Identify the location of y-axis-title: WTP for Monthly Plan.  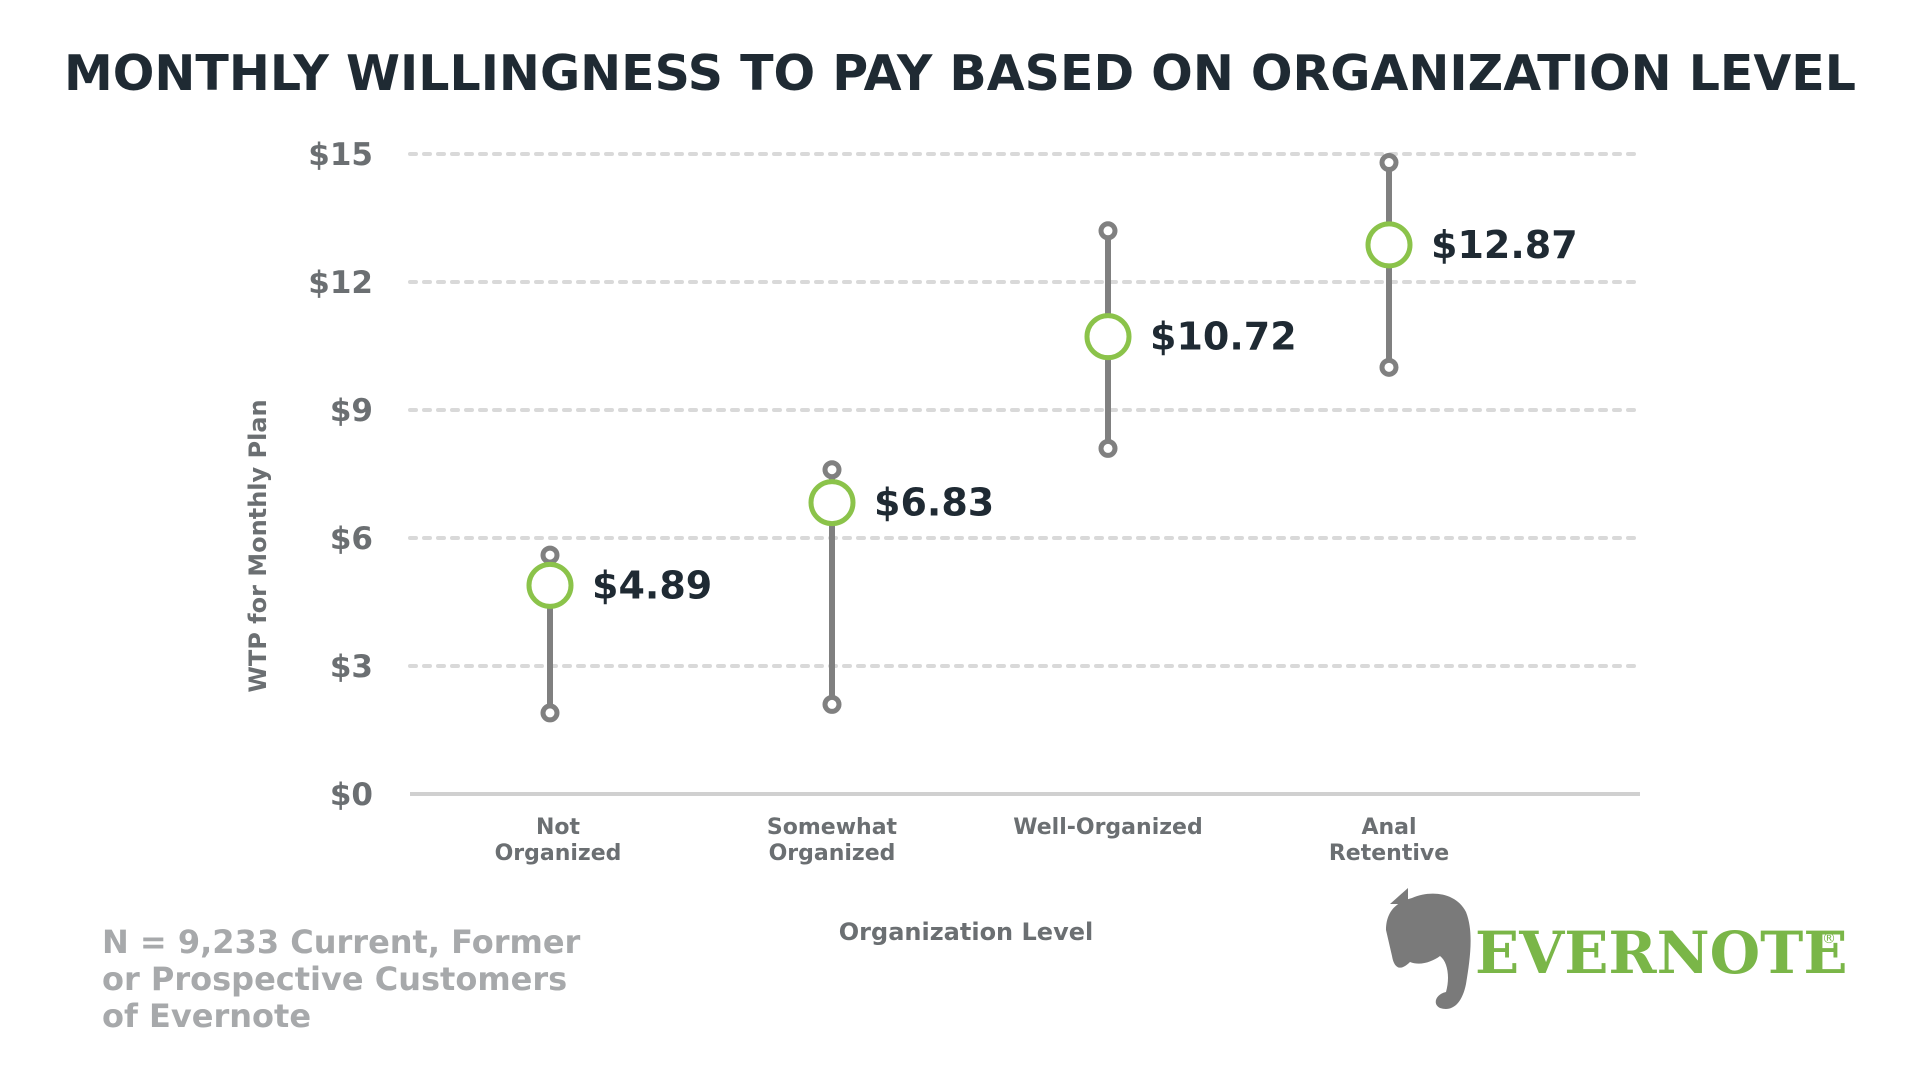
(258, 545).